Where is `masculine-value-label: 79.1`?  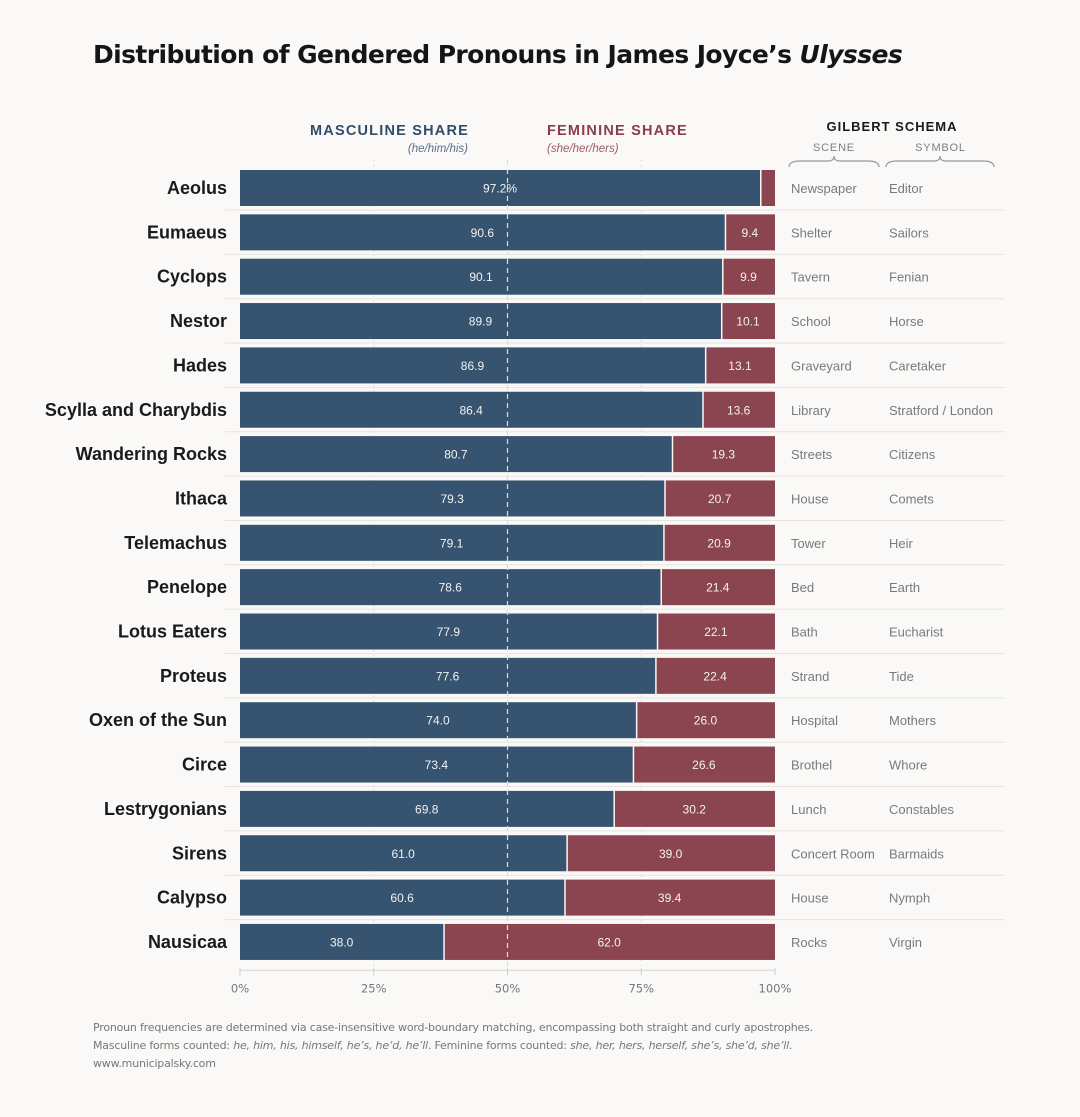
masculine-value-label: 79.1 is located at coordinates (452, 543).